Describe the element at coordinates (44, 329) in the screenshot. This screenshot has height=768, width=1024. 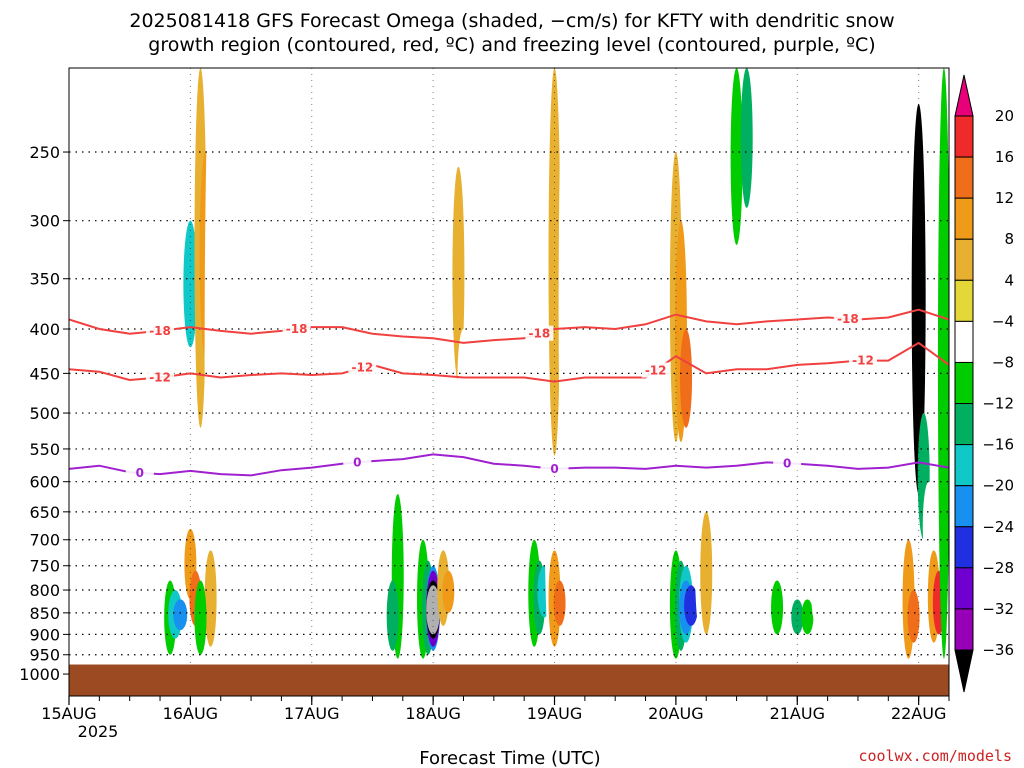
I see `y-tick-label: 400` at that location.